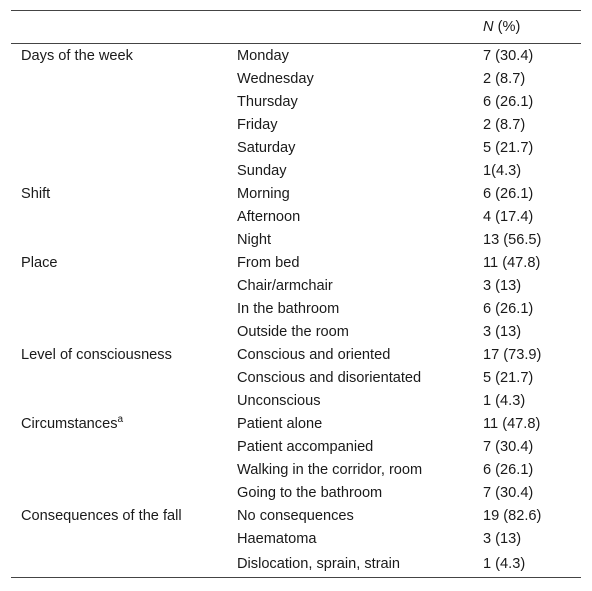 The width and height of the screenshot is (592, 591). Describe the element at coordinates (277, 539) in the screenshot. I see `row-item: Haematoma` at that location.